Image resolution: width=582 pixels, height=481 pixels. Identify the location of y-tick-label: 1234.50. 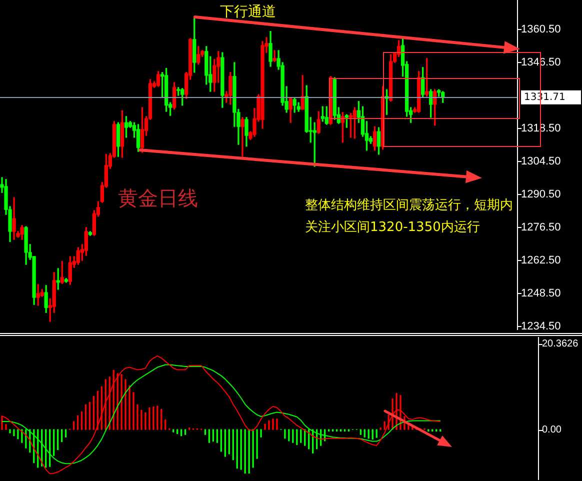
(541, 326).